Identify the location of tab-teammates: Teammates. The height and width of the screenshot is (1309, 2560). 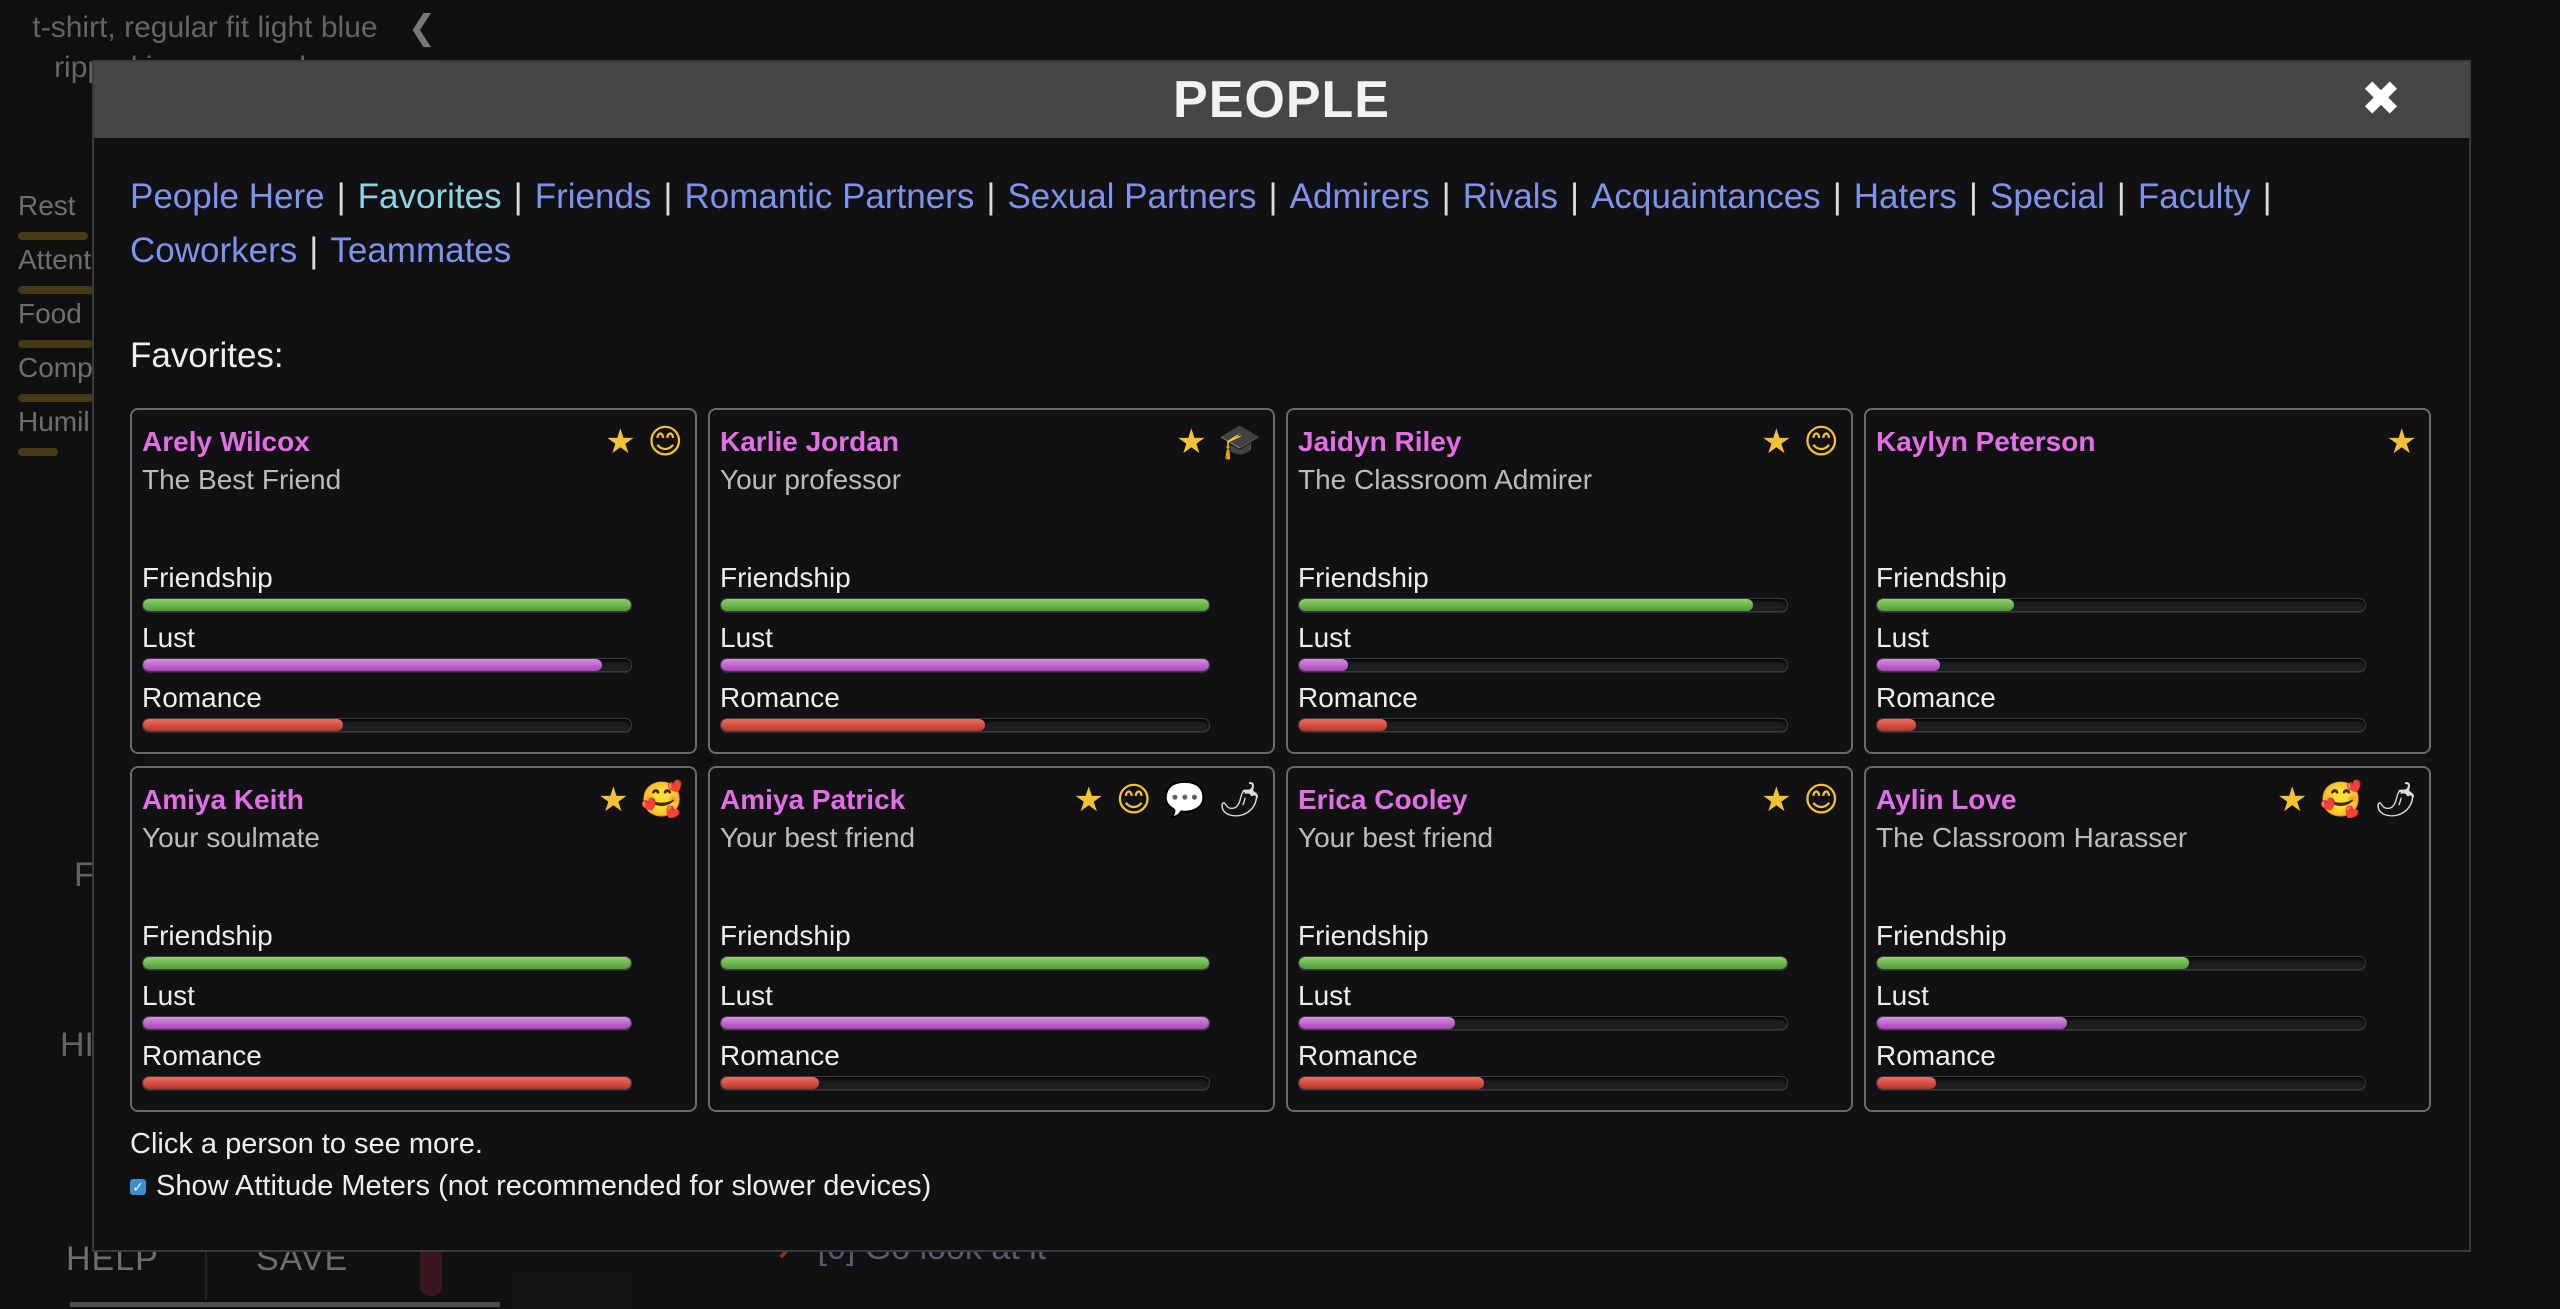
(421, 250).